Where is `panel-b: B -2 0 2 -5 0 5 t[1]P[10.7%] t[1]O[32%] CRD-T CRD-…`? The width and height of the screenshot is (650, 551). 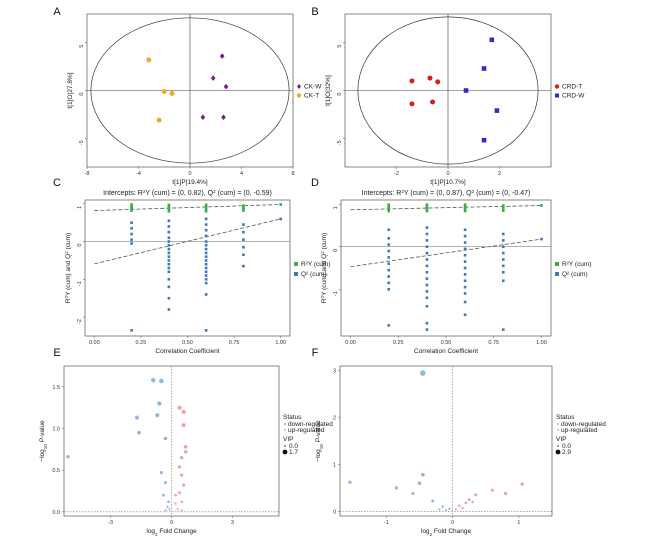
panel-b: B -2 0 2 -5 0 5 t[1]P[10.7%] t[1]O[32%] CRD-T CRD-… is located at coordinates (448, 96).